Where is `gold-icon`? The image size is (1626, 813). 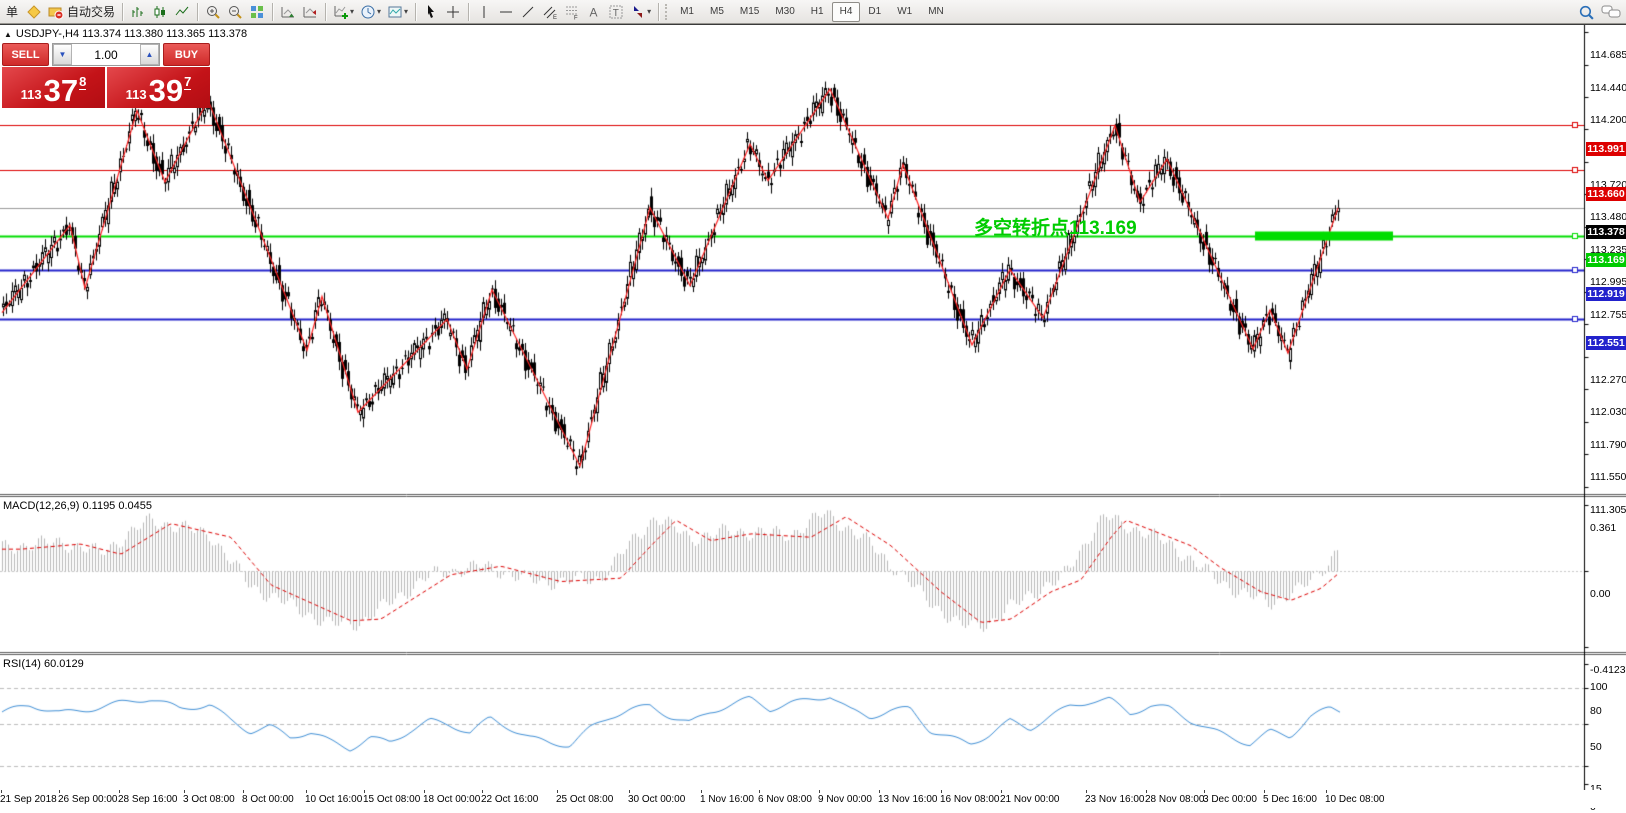
gold-icon is located at coordinates (34, 11).